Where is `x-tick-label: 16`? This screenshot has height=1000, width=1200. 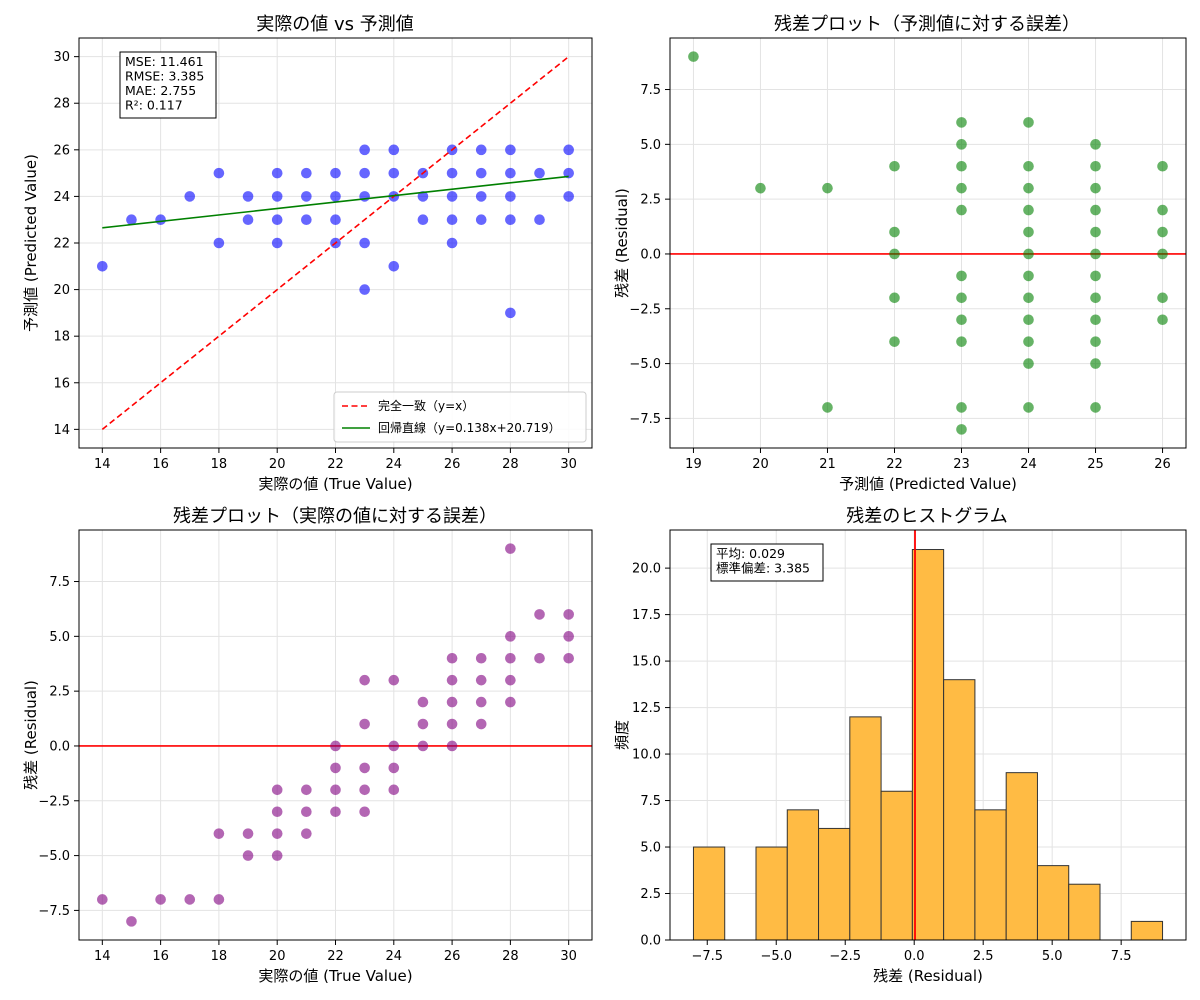 x-tick-label: 16 is located at coordinates (160, 956).